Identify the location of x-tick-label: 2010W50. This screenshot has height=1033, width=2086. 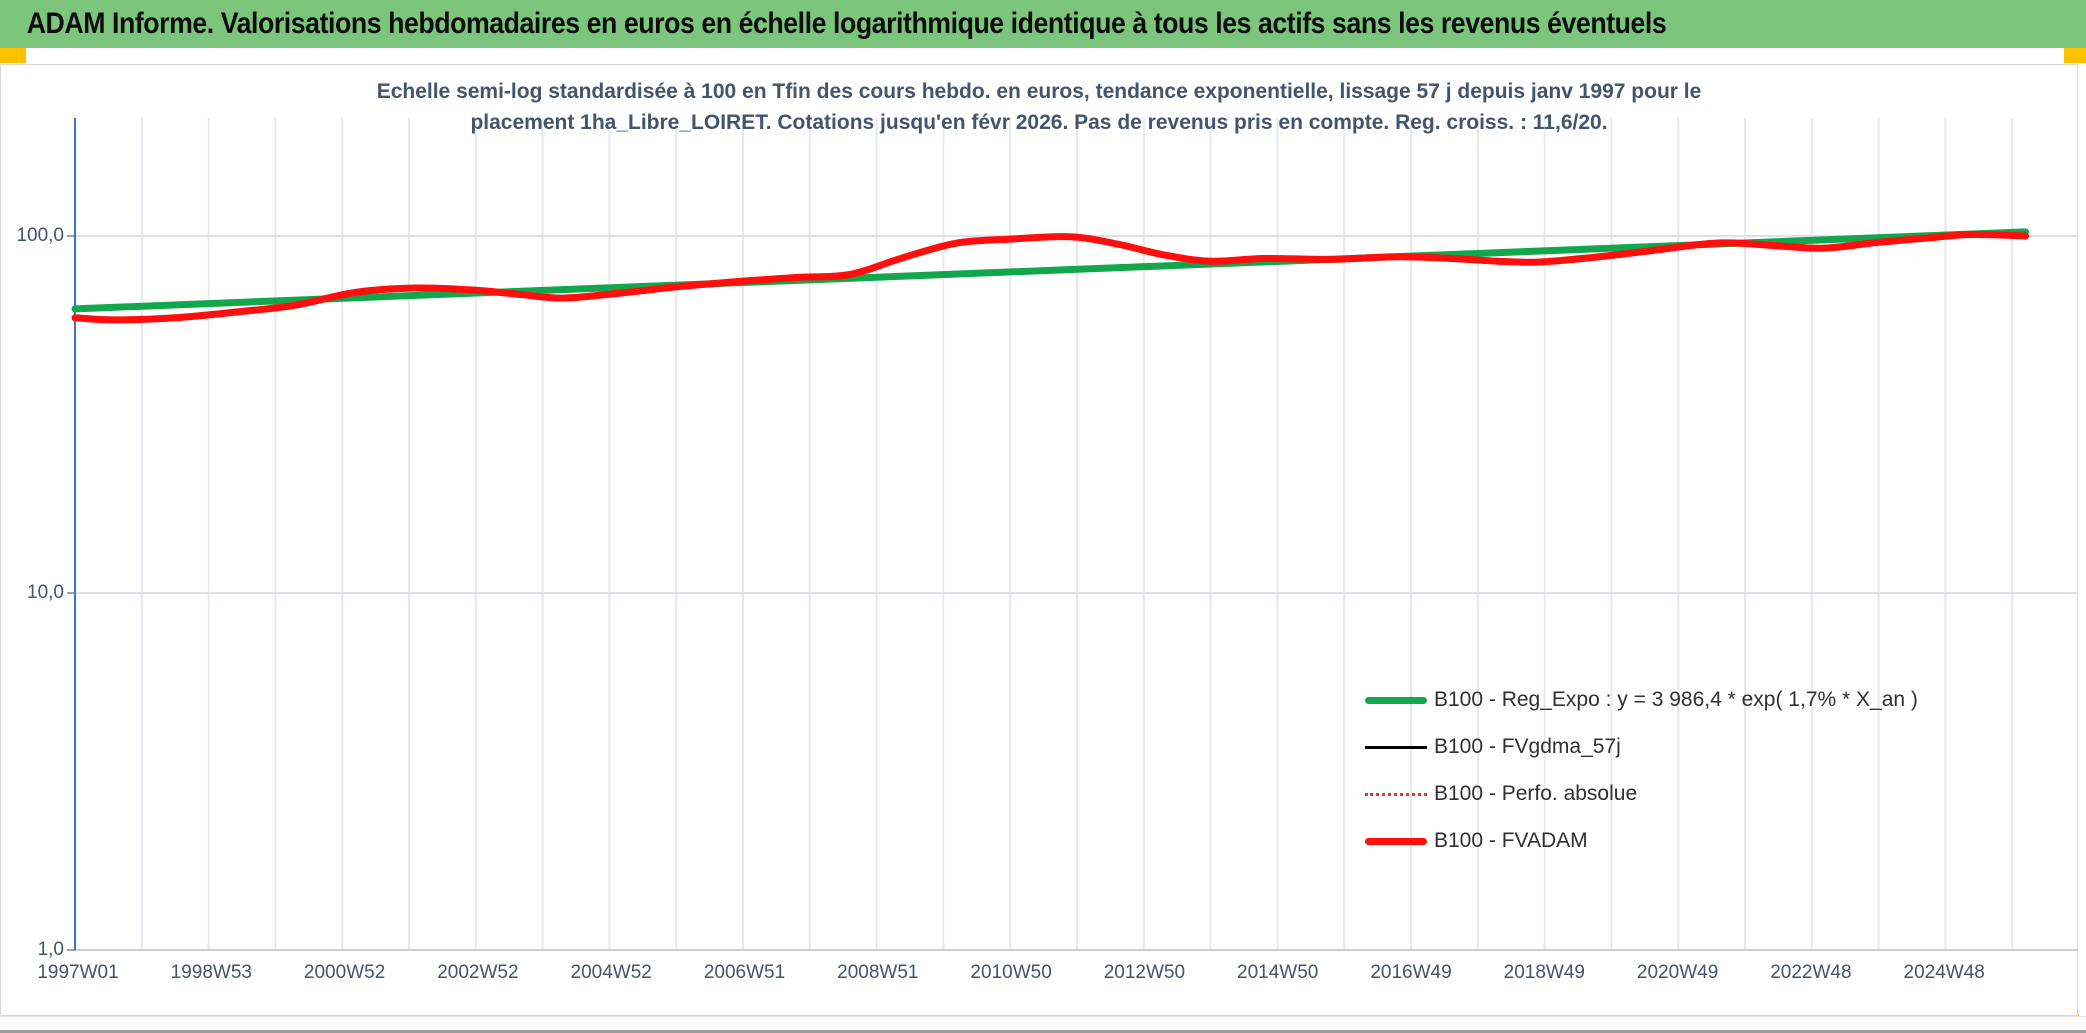
(1011, 972).